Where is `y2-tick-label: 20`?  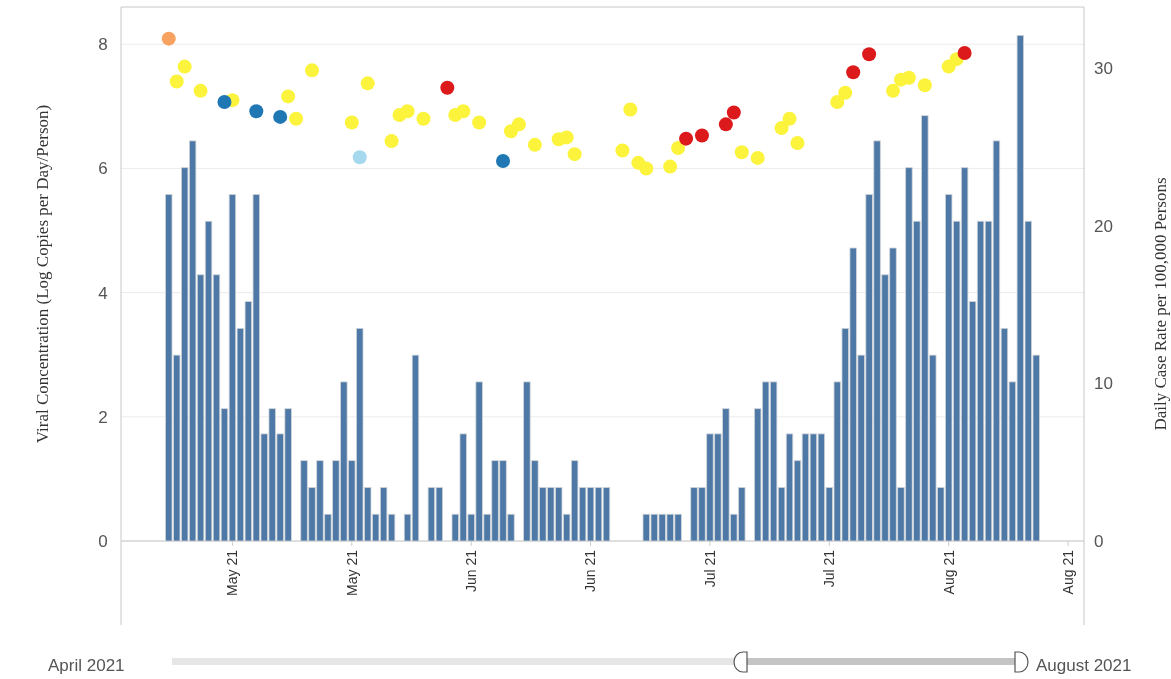
y2-tick-label: 20 is located at coordinates (1103, 226).